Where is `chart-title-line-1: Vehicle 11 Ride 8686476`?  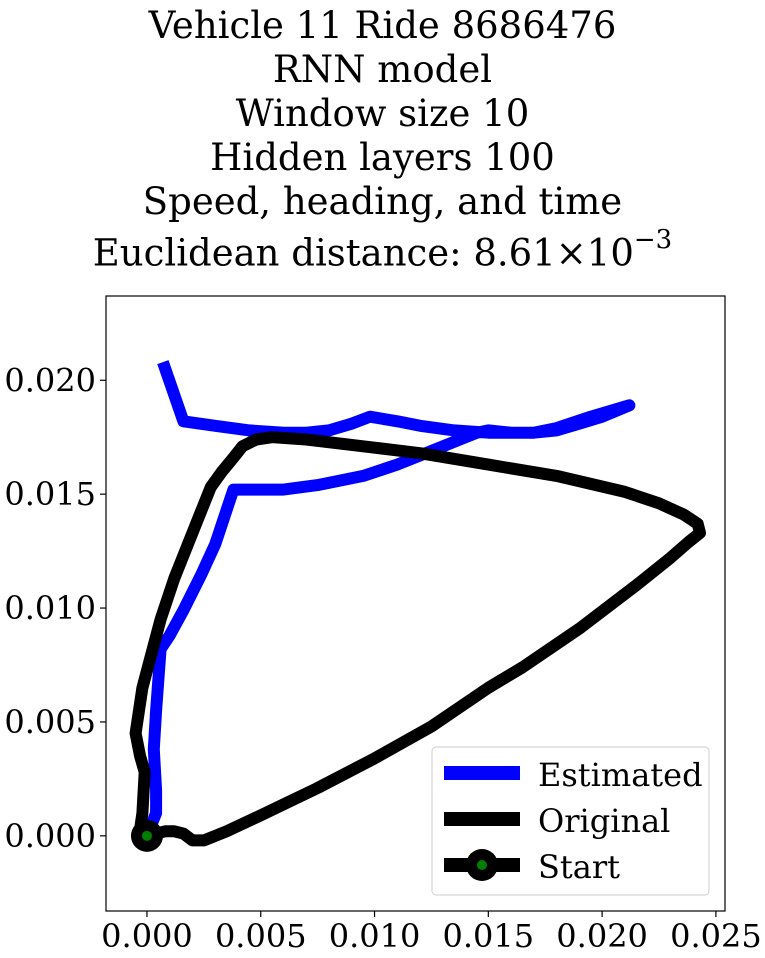 chart-title-line-1: Vehicle 11 Ride 8686476 is located at coordinates (382, 25).